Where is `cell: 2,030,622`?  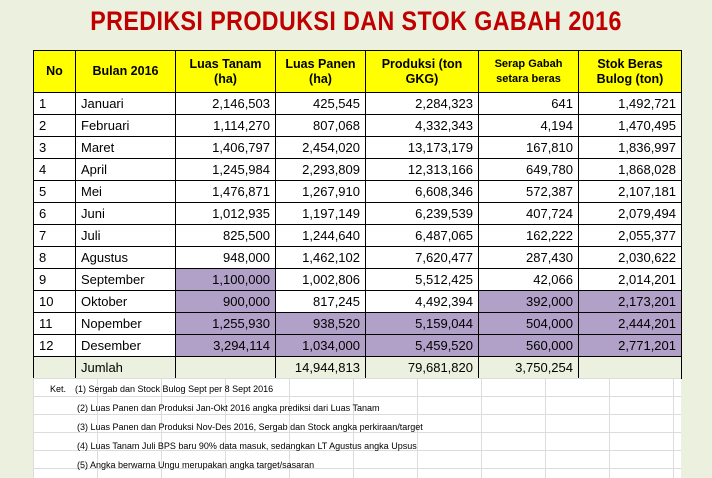
cell: 2,030,622 is located at coordinates (630, 257).